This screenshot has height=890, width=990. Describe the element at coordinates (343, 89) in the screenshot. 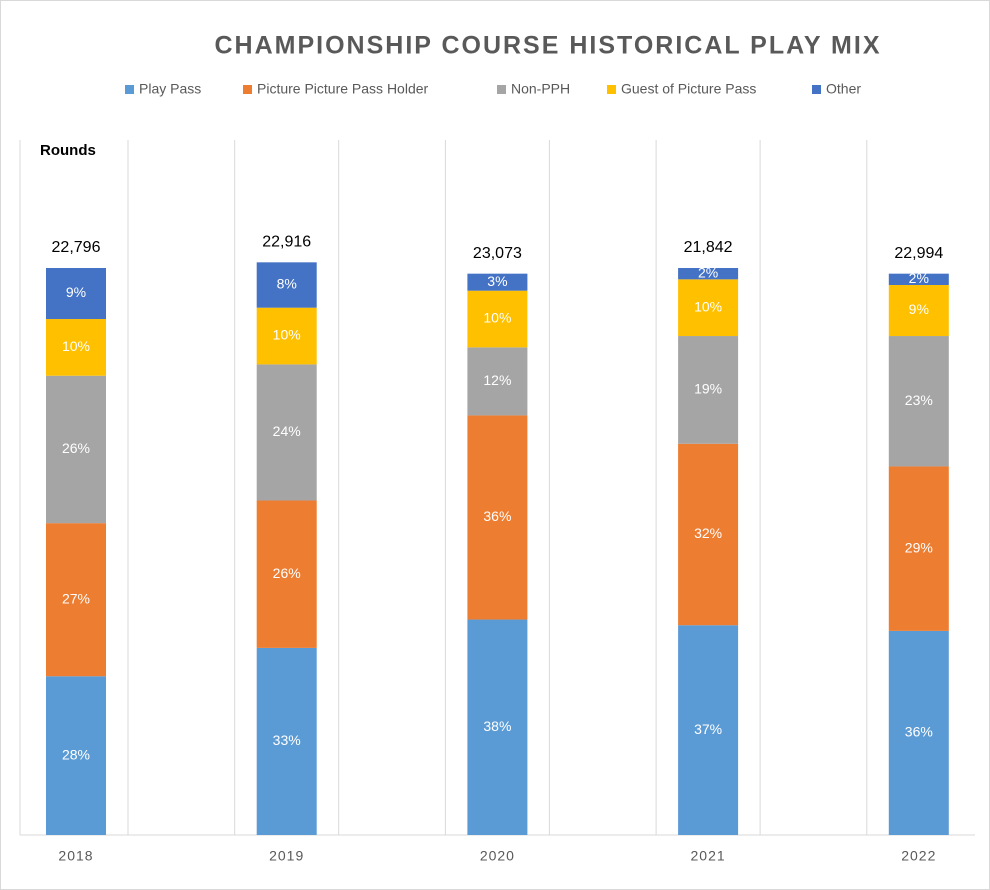

I see `legend-label: Picture Picture Pass Holder` at that location.